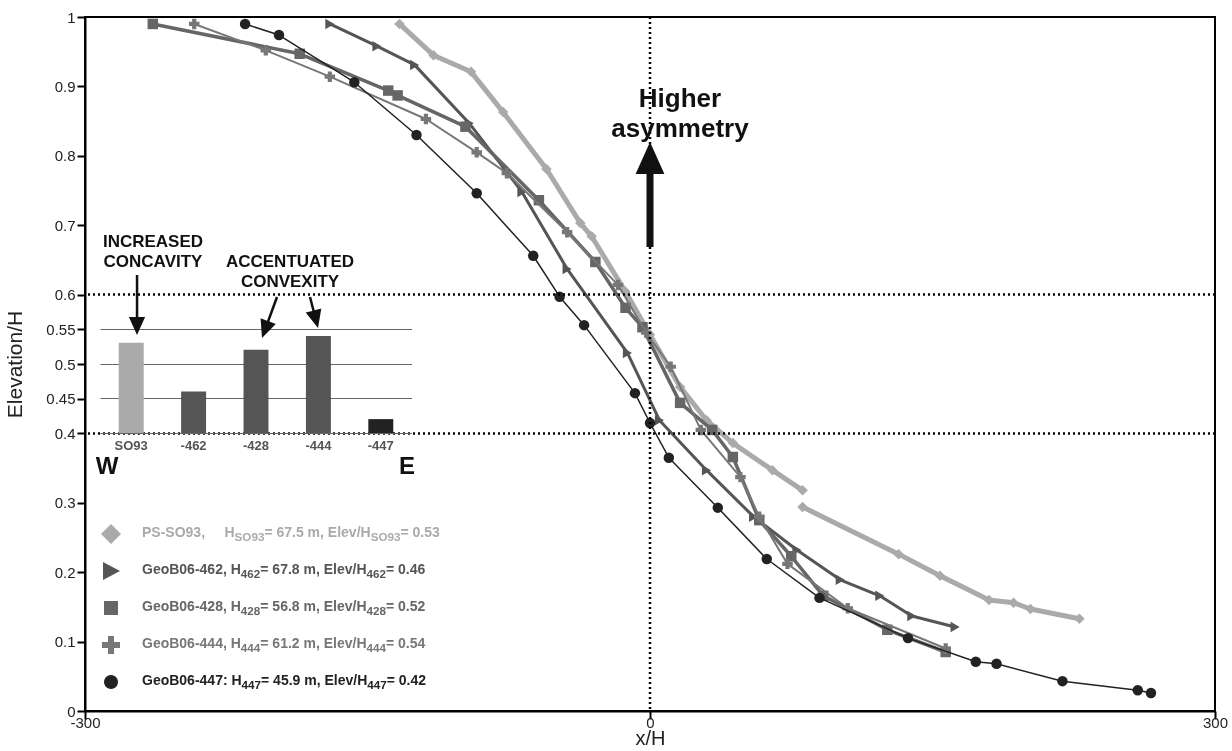 This screenshot has height=751, width=1232. I want to click on y-tick-label: 0.2, so click(65, 572).